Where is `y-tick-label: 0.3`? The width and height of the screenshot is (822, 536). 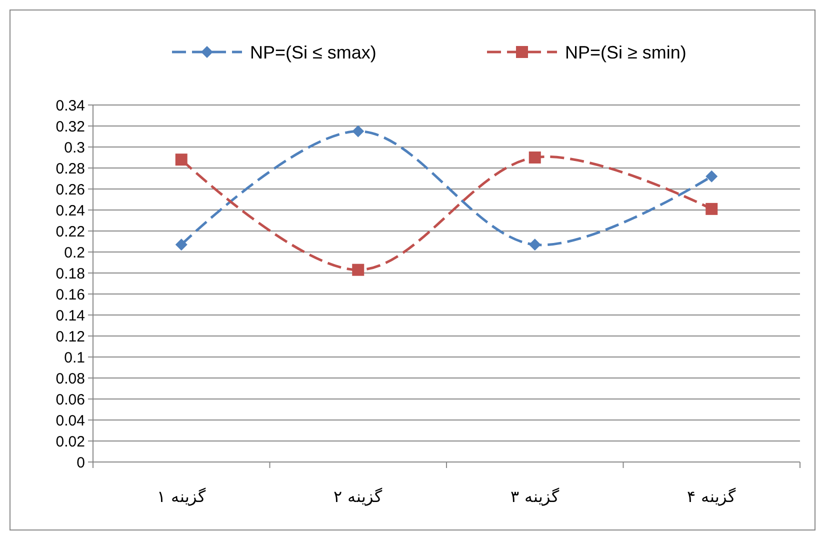
y-tick-label: 0.3 is located at coordinates (74, 147).